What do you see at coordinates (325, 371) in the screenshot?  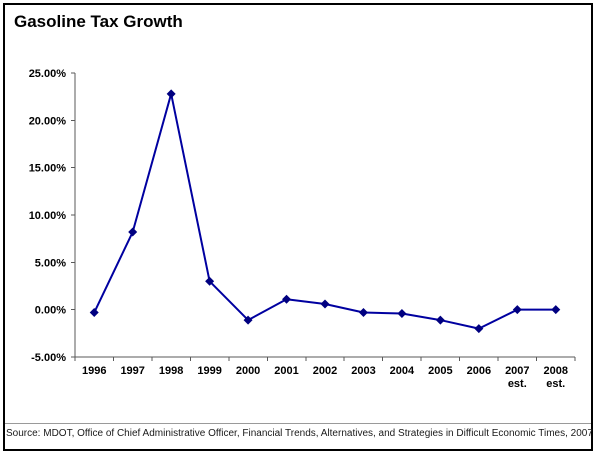 I see `x-tick-label: 2002` at bounding box center [325, 371].